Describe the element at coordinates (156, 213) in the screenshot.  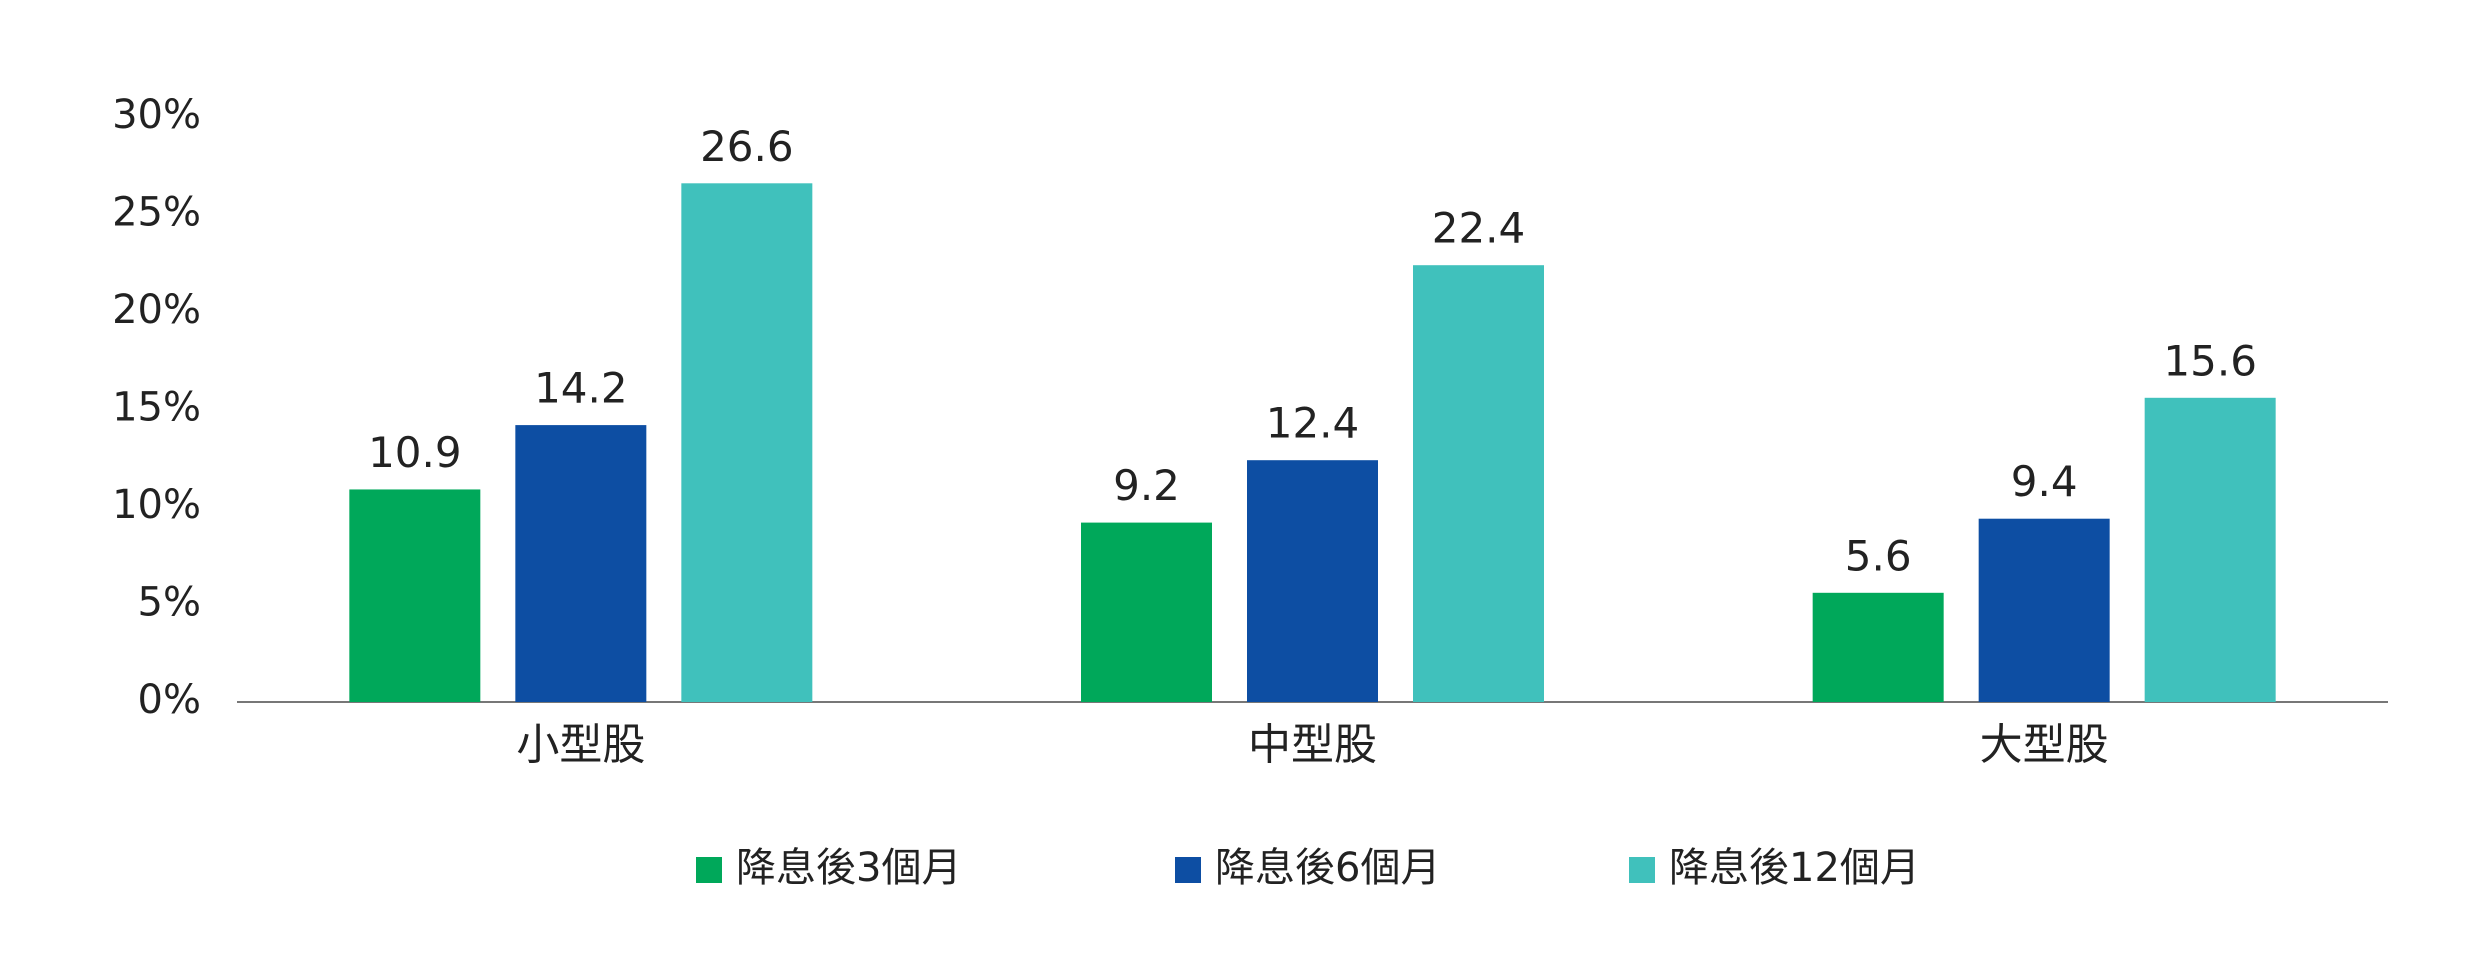
I see `y-tick-label: 25%` at that location.